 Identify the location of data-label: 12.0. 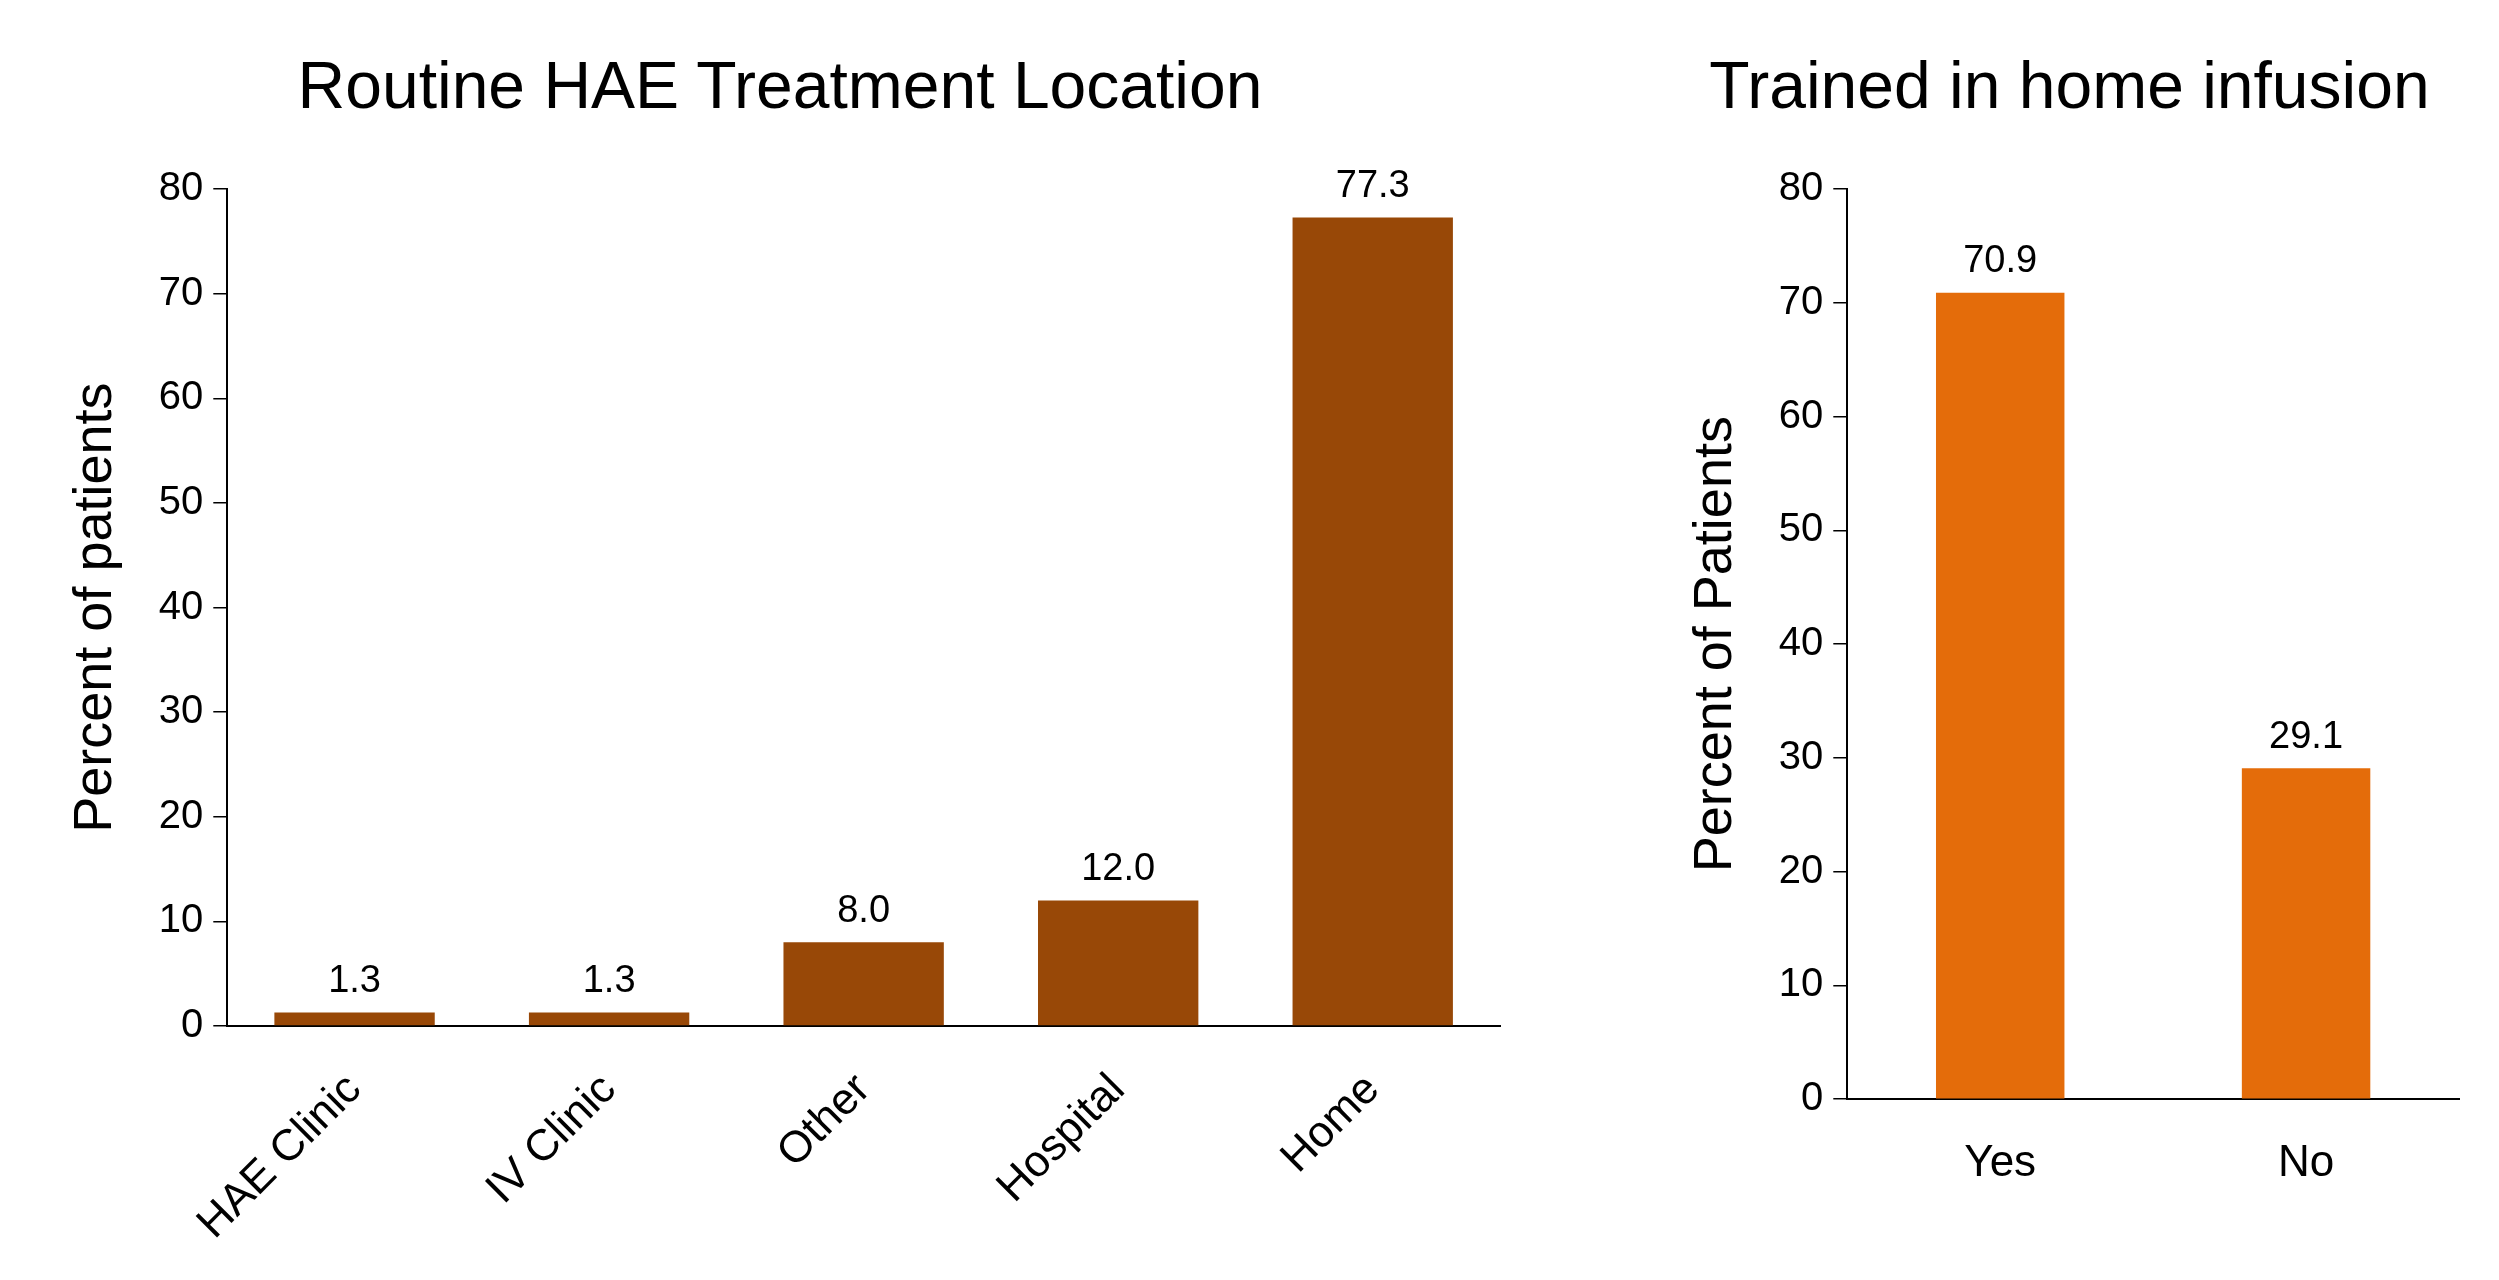
(1118, 866).